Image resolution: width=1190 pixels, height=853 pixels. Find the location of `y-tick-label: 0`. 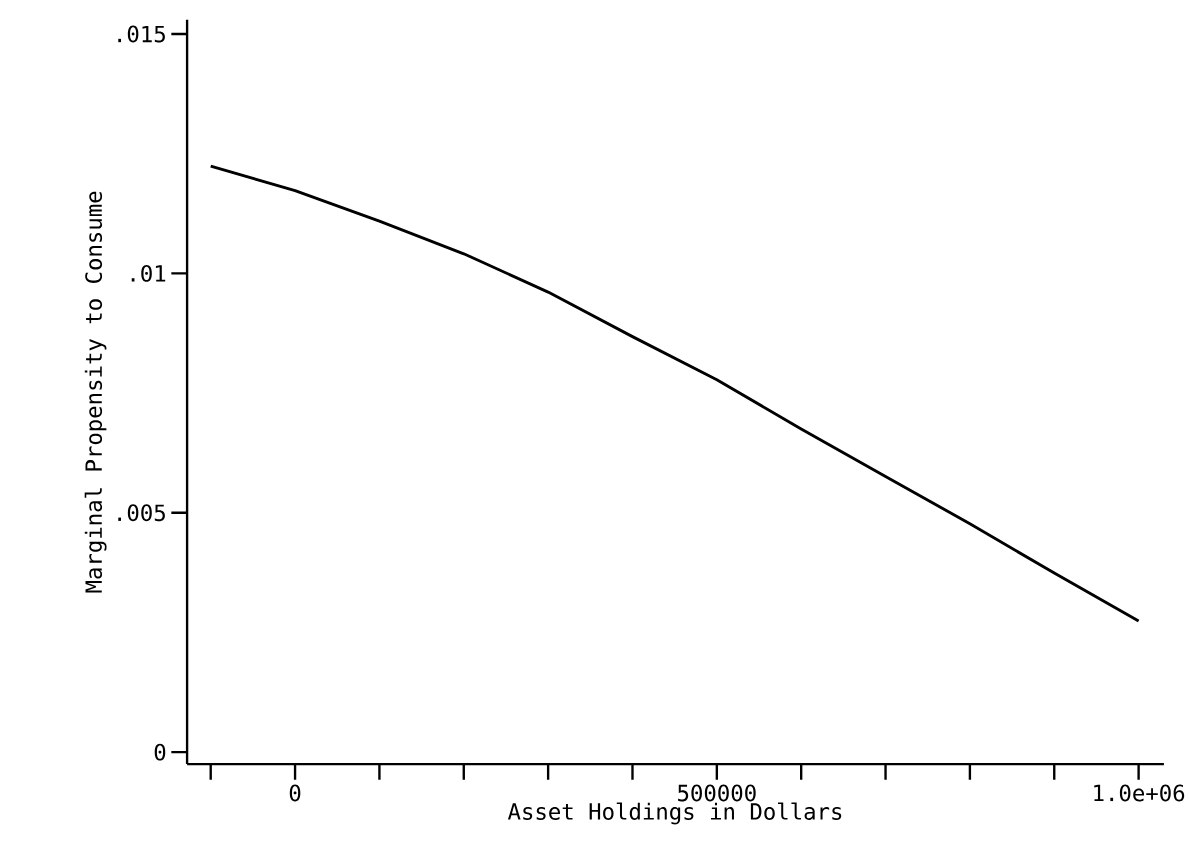

y-tick-label: 0 is located at coordinates (160, 752).